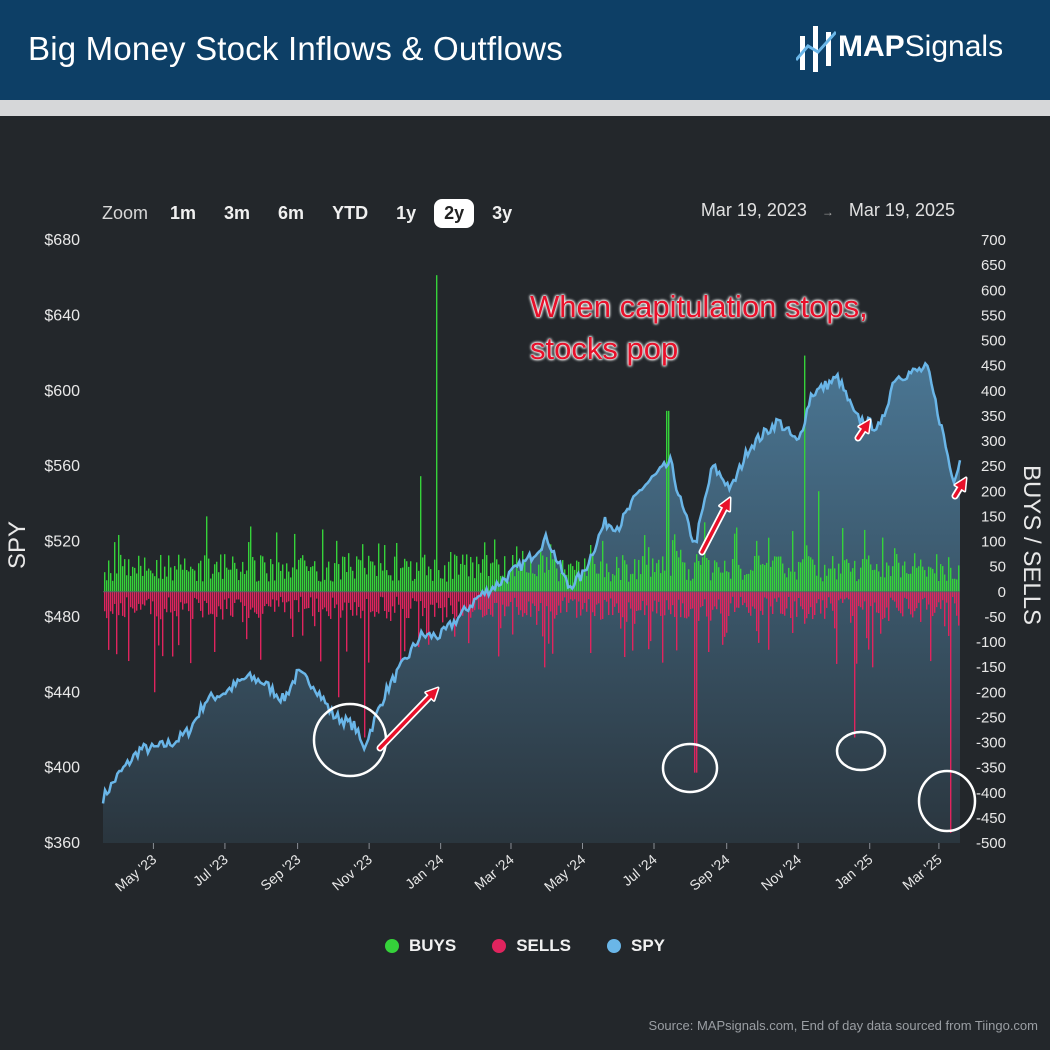 The height and width of the screenshot is (1050, 1050). Describe the element at coordinates (531, 946) in the screenshot. I see `legend-sells: SELLS` at that location.